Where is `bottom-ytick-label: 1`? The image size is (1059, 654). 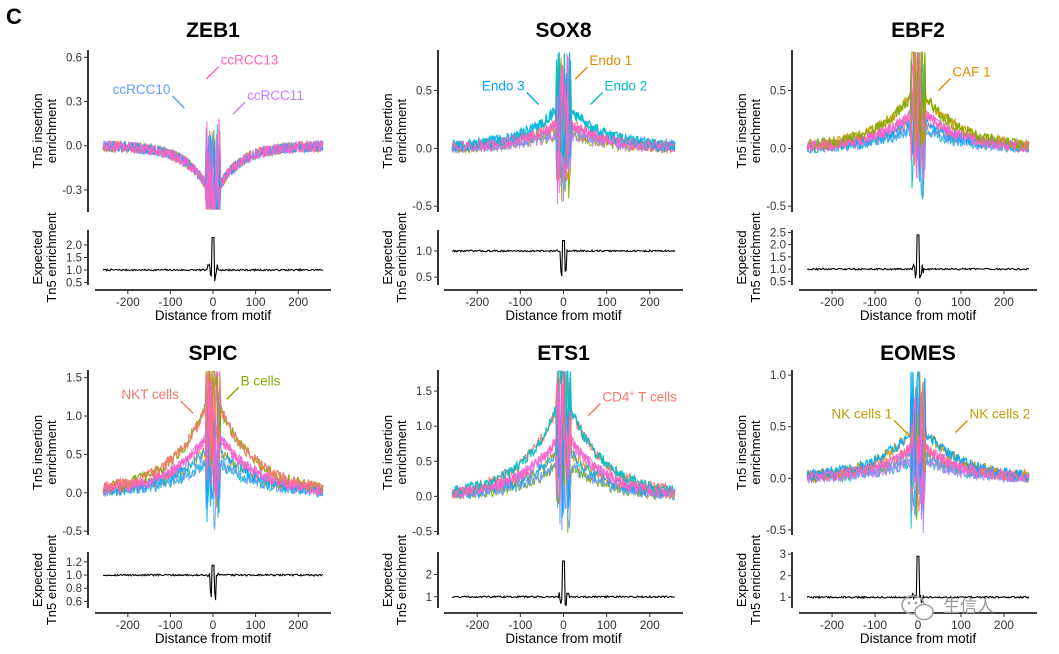
bottom-ytick-label: 1 is located at coordinates (783, 598).